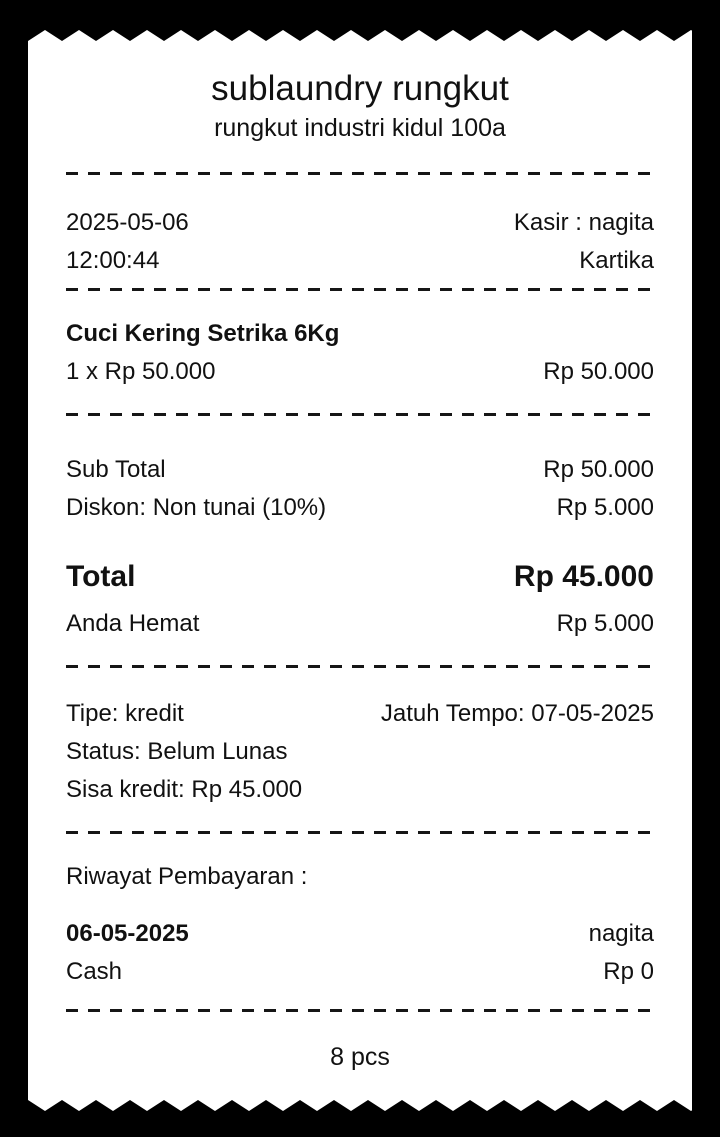 The width and height of the screenshot is (720, 1137). What do you see at coordinates (517, 713) in the screenshot?
I see `due-date: Jatuh Tempo: 07-05-2025` at bounding box center [517, 713].